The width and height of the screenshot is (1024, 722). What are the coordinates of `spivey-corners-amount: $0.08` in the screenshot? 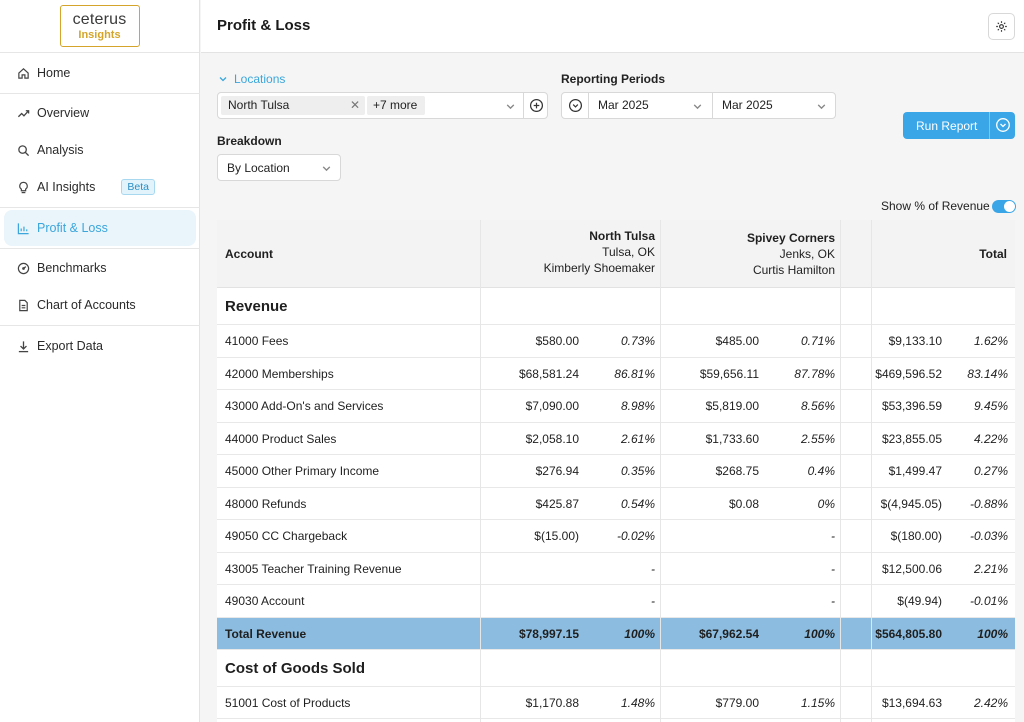 It's located at (743, 503).